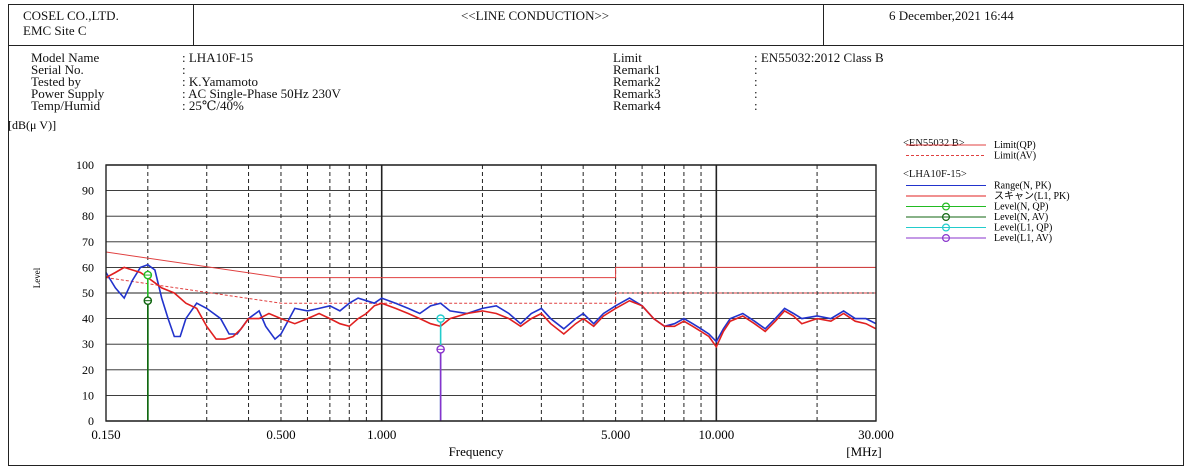 The height and width of the screenshot is (472, 1194). Describe the element at coordinates (213, 105) in the screenshot. I see `info-value: : 25℃/40%` at that location.